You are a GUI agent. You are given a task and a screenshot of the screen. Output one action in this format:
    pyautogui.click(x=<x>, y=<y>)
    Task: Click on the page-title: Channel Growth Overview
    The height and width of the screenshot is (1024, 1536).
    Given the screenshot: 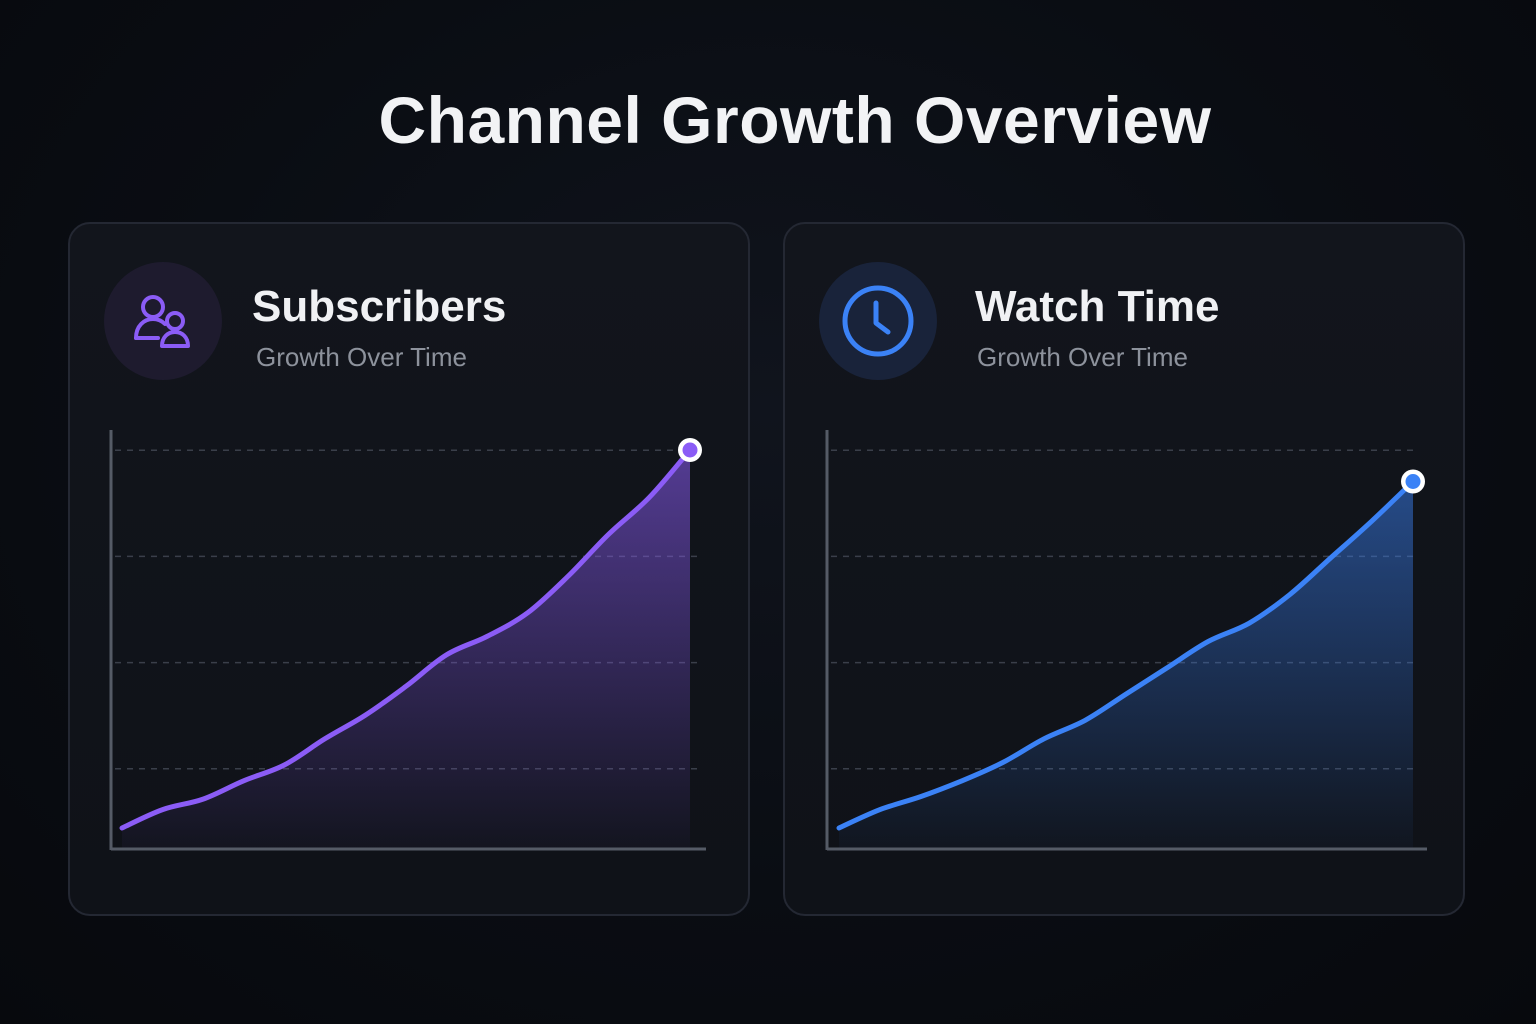 What is the action you would take?
    pyautogui.click(x=795, y=120)
    